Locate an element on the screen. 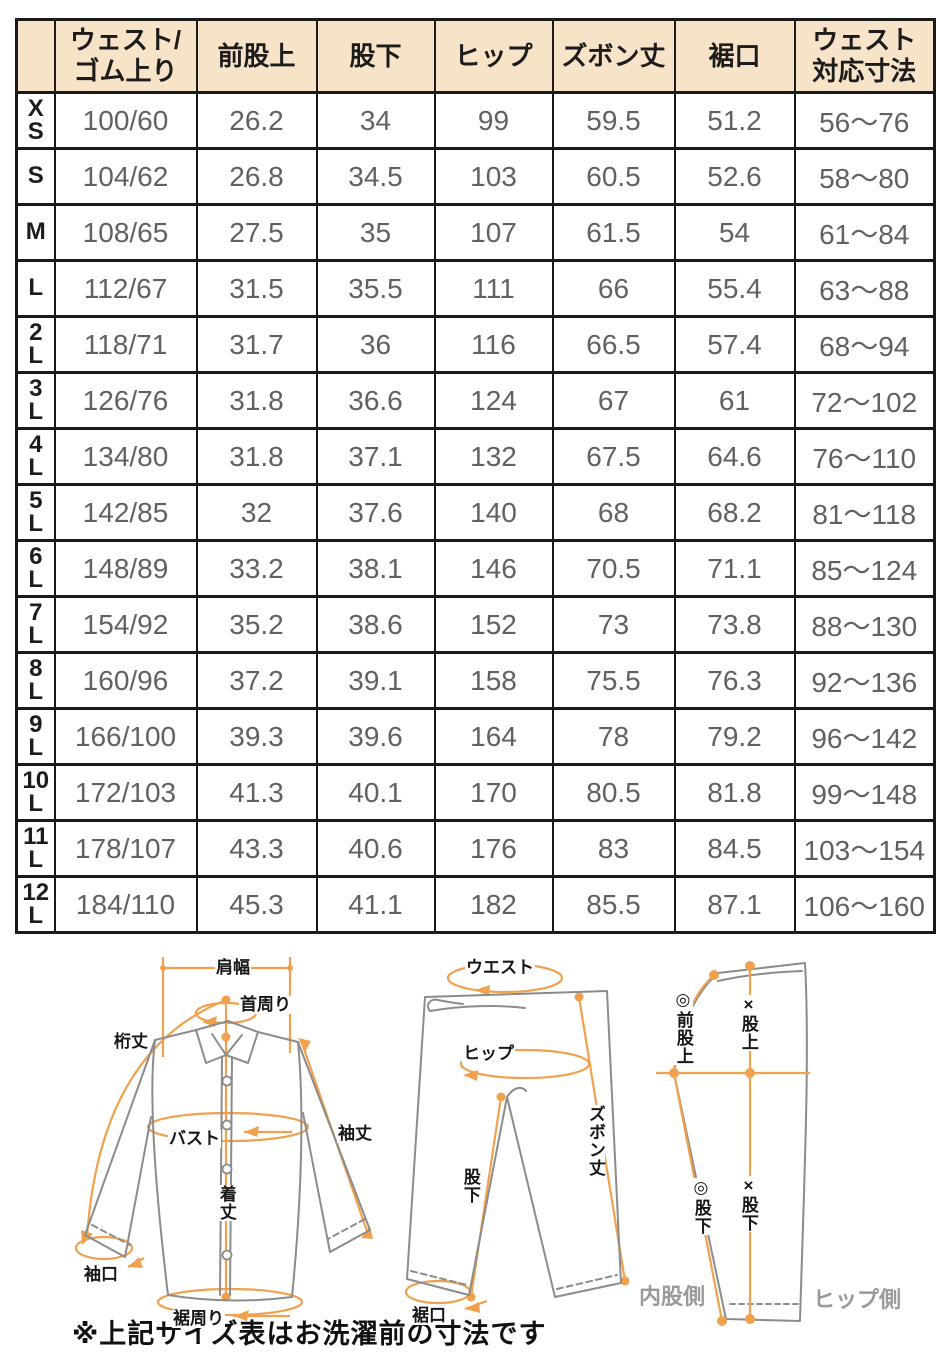  size-value-cell: 64.6 is located at coordinates (734, 456).